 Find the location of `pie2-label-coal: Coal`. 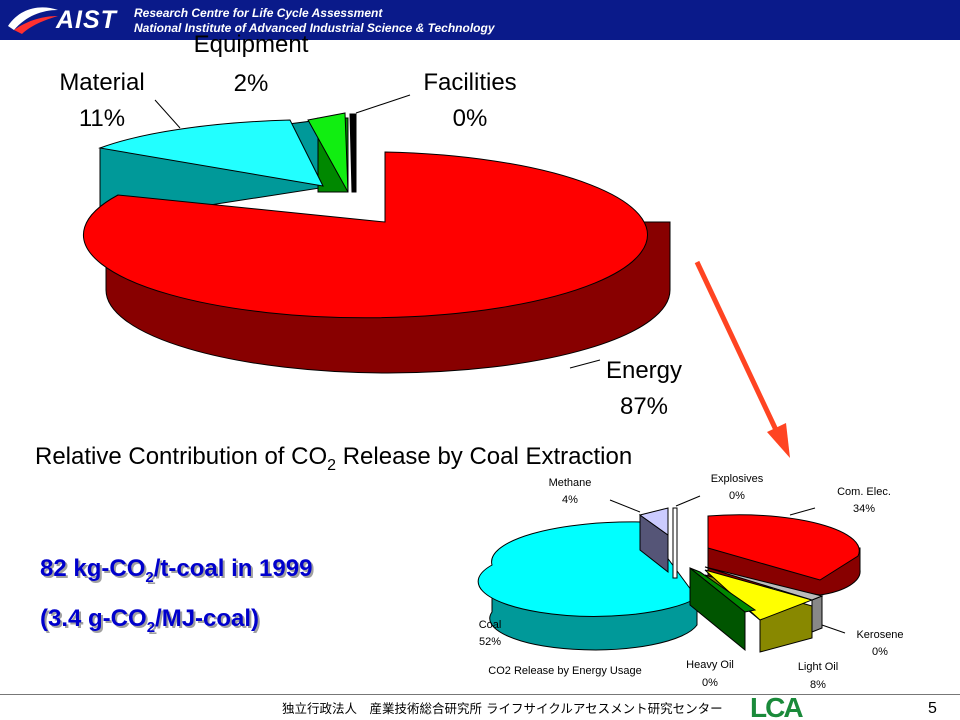

pie2-label-coal: Coal is located at coordinates (490, 625).